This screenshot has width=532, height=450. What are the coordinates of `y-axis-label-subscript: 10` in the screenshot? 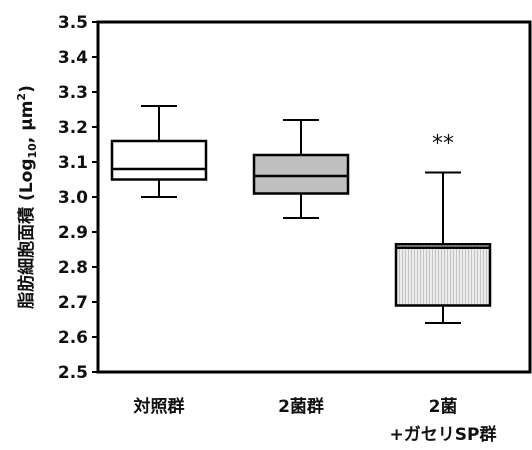 It's located at (32, 151).